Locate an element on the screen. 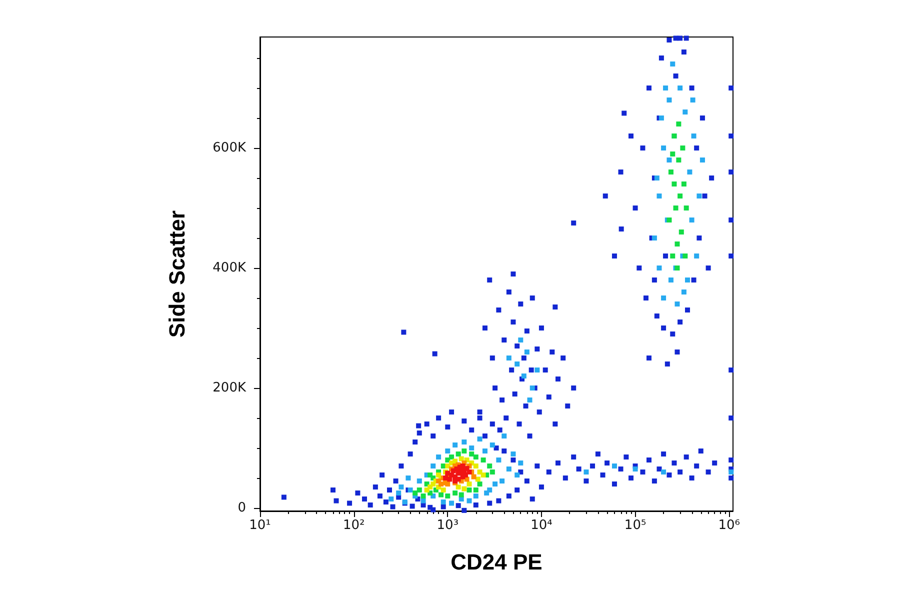  x-tick-label: 10² is located at coordinates (353, 525).